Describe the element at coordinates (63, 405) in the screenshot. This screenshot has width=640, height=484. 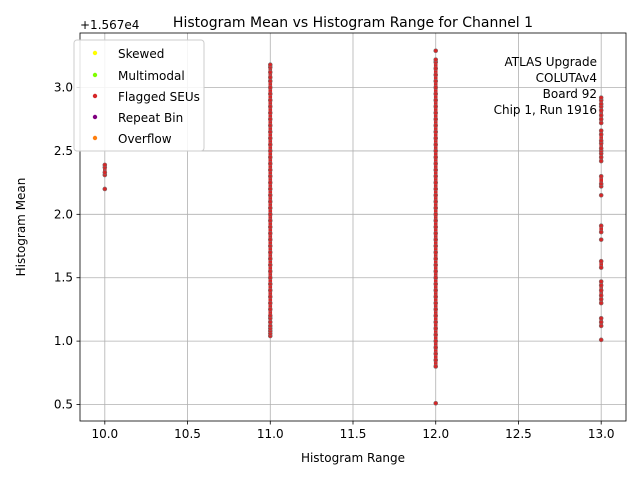
I see `y-tick-label: 0.5` at that location.